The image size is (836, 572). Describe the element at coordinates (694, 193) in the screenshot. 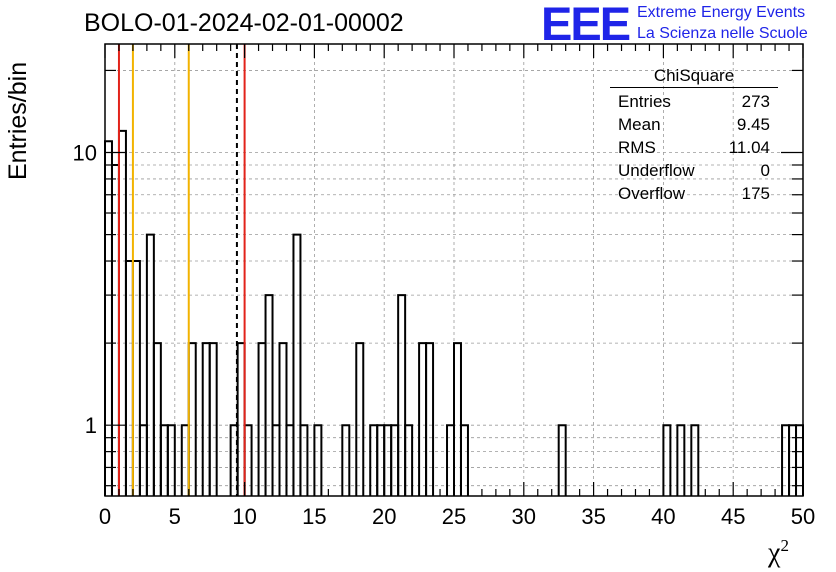

I see `stat-row-overflow: Overflow 175` at that location.